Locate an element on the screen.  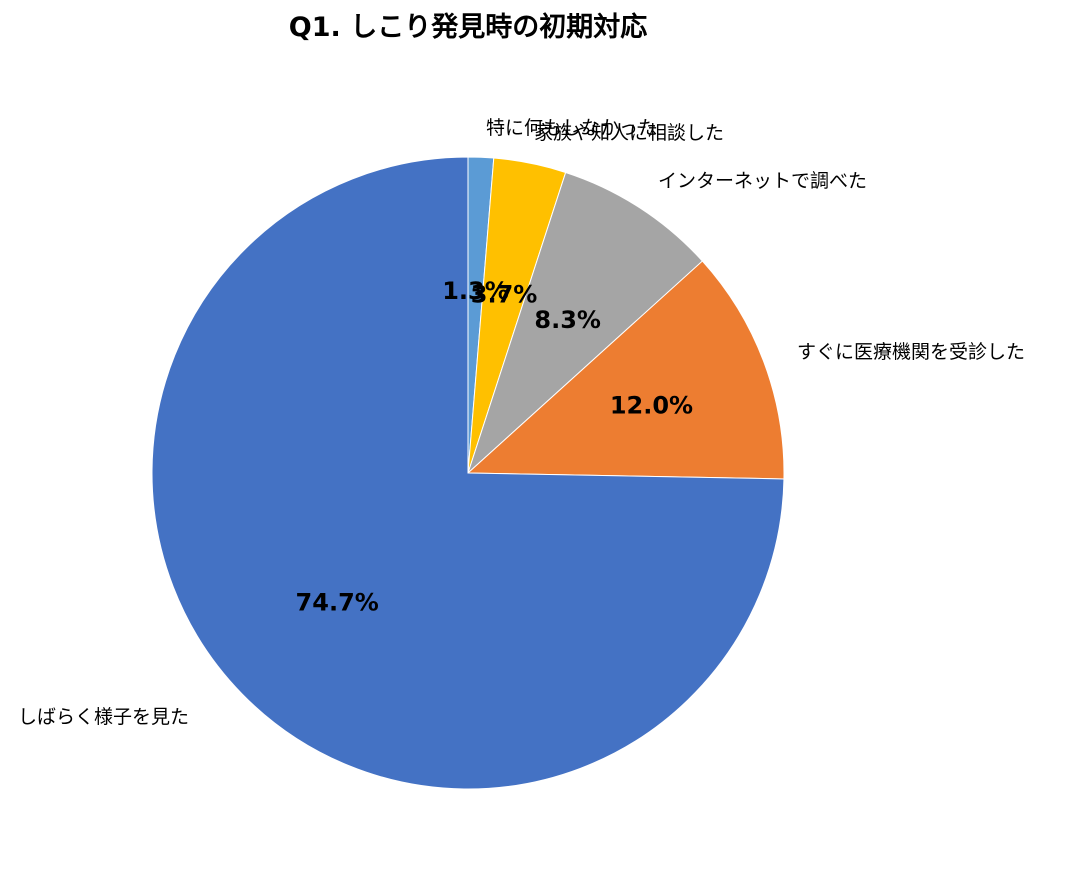
percent-labels-group: 1.3%3.7%8.3% 12.0% 74.7% is located at coordinates (495, 446).